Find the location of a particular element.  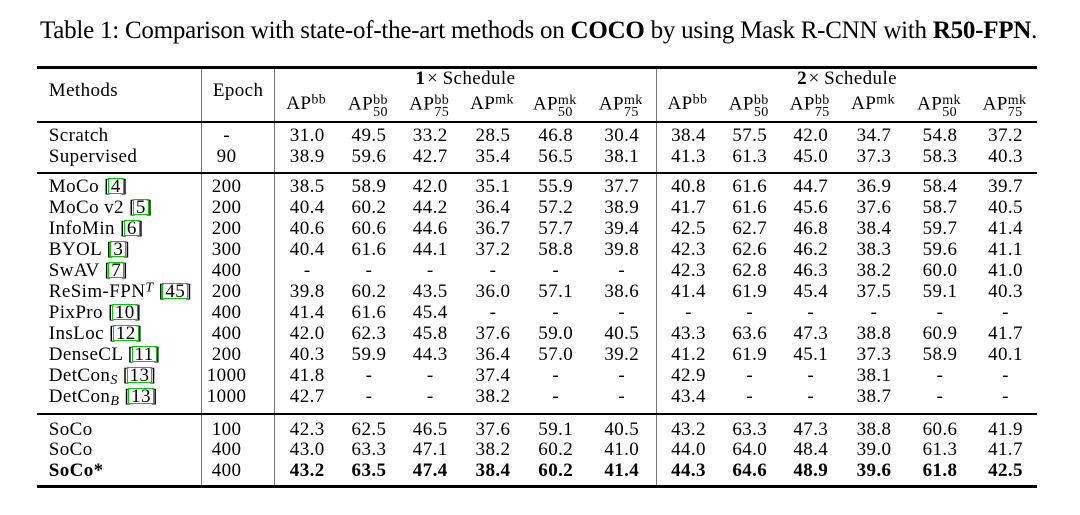

method-name: InfoMin is located at coordinates (81, 229).